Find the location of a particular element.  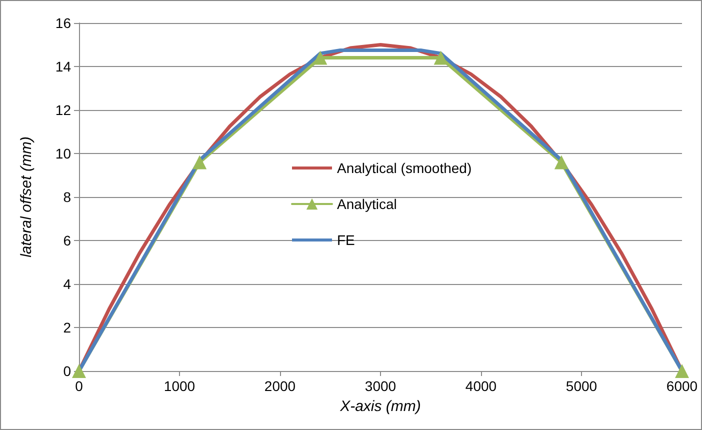

x-axis-title: X-axis (mm) is located at coordinates (380, 406).